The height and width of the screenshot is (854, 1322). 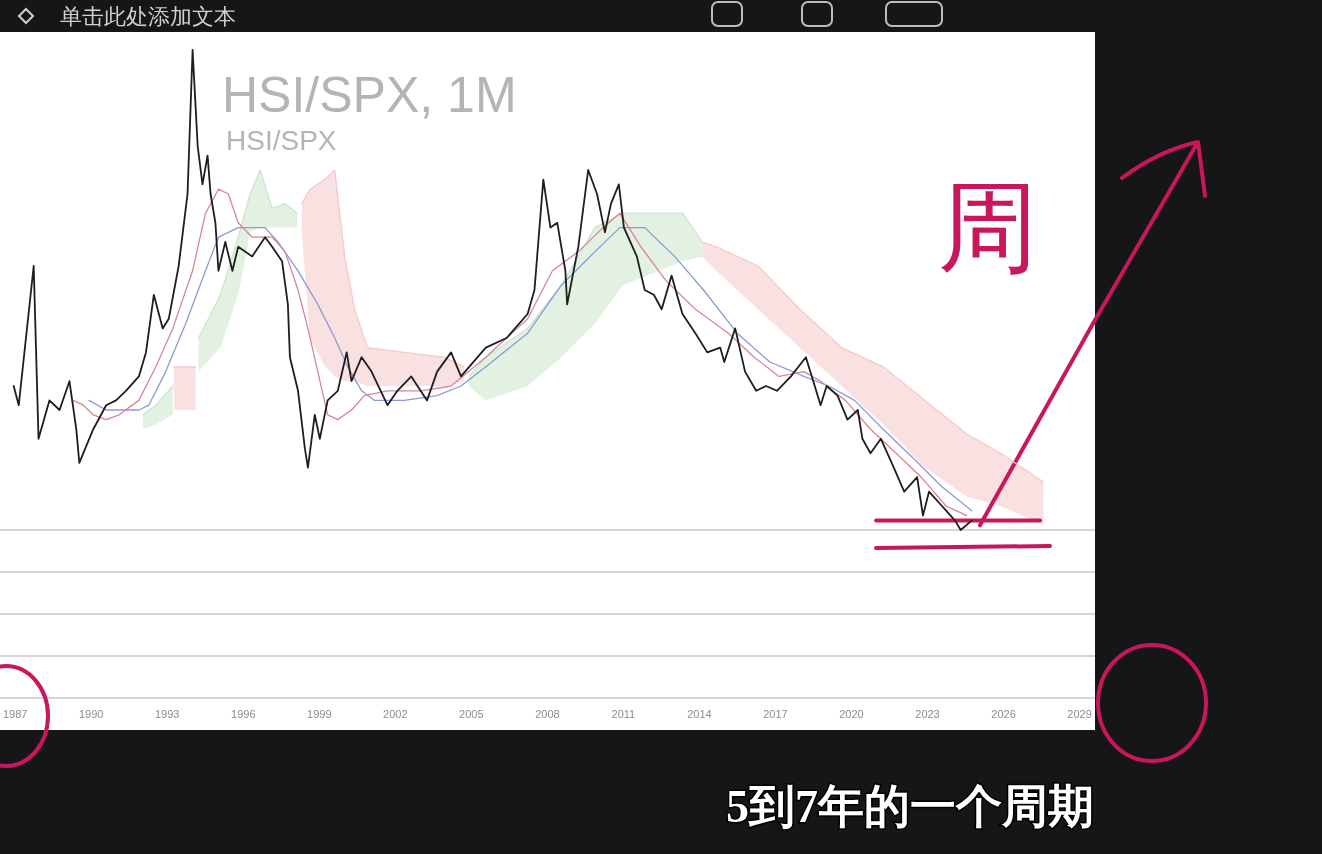 What do you see at coordinates (369, 95) in the screenshot?
I see `title: HSI/SPX, 1M` at bounding box center [369, 95].